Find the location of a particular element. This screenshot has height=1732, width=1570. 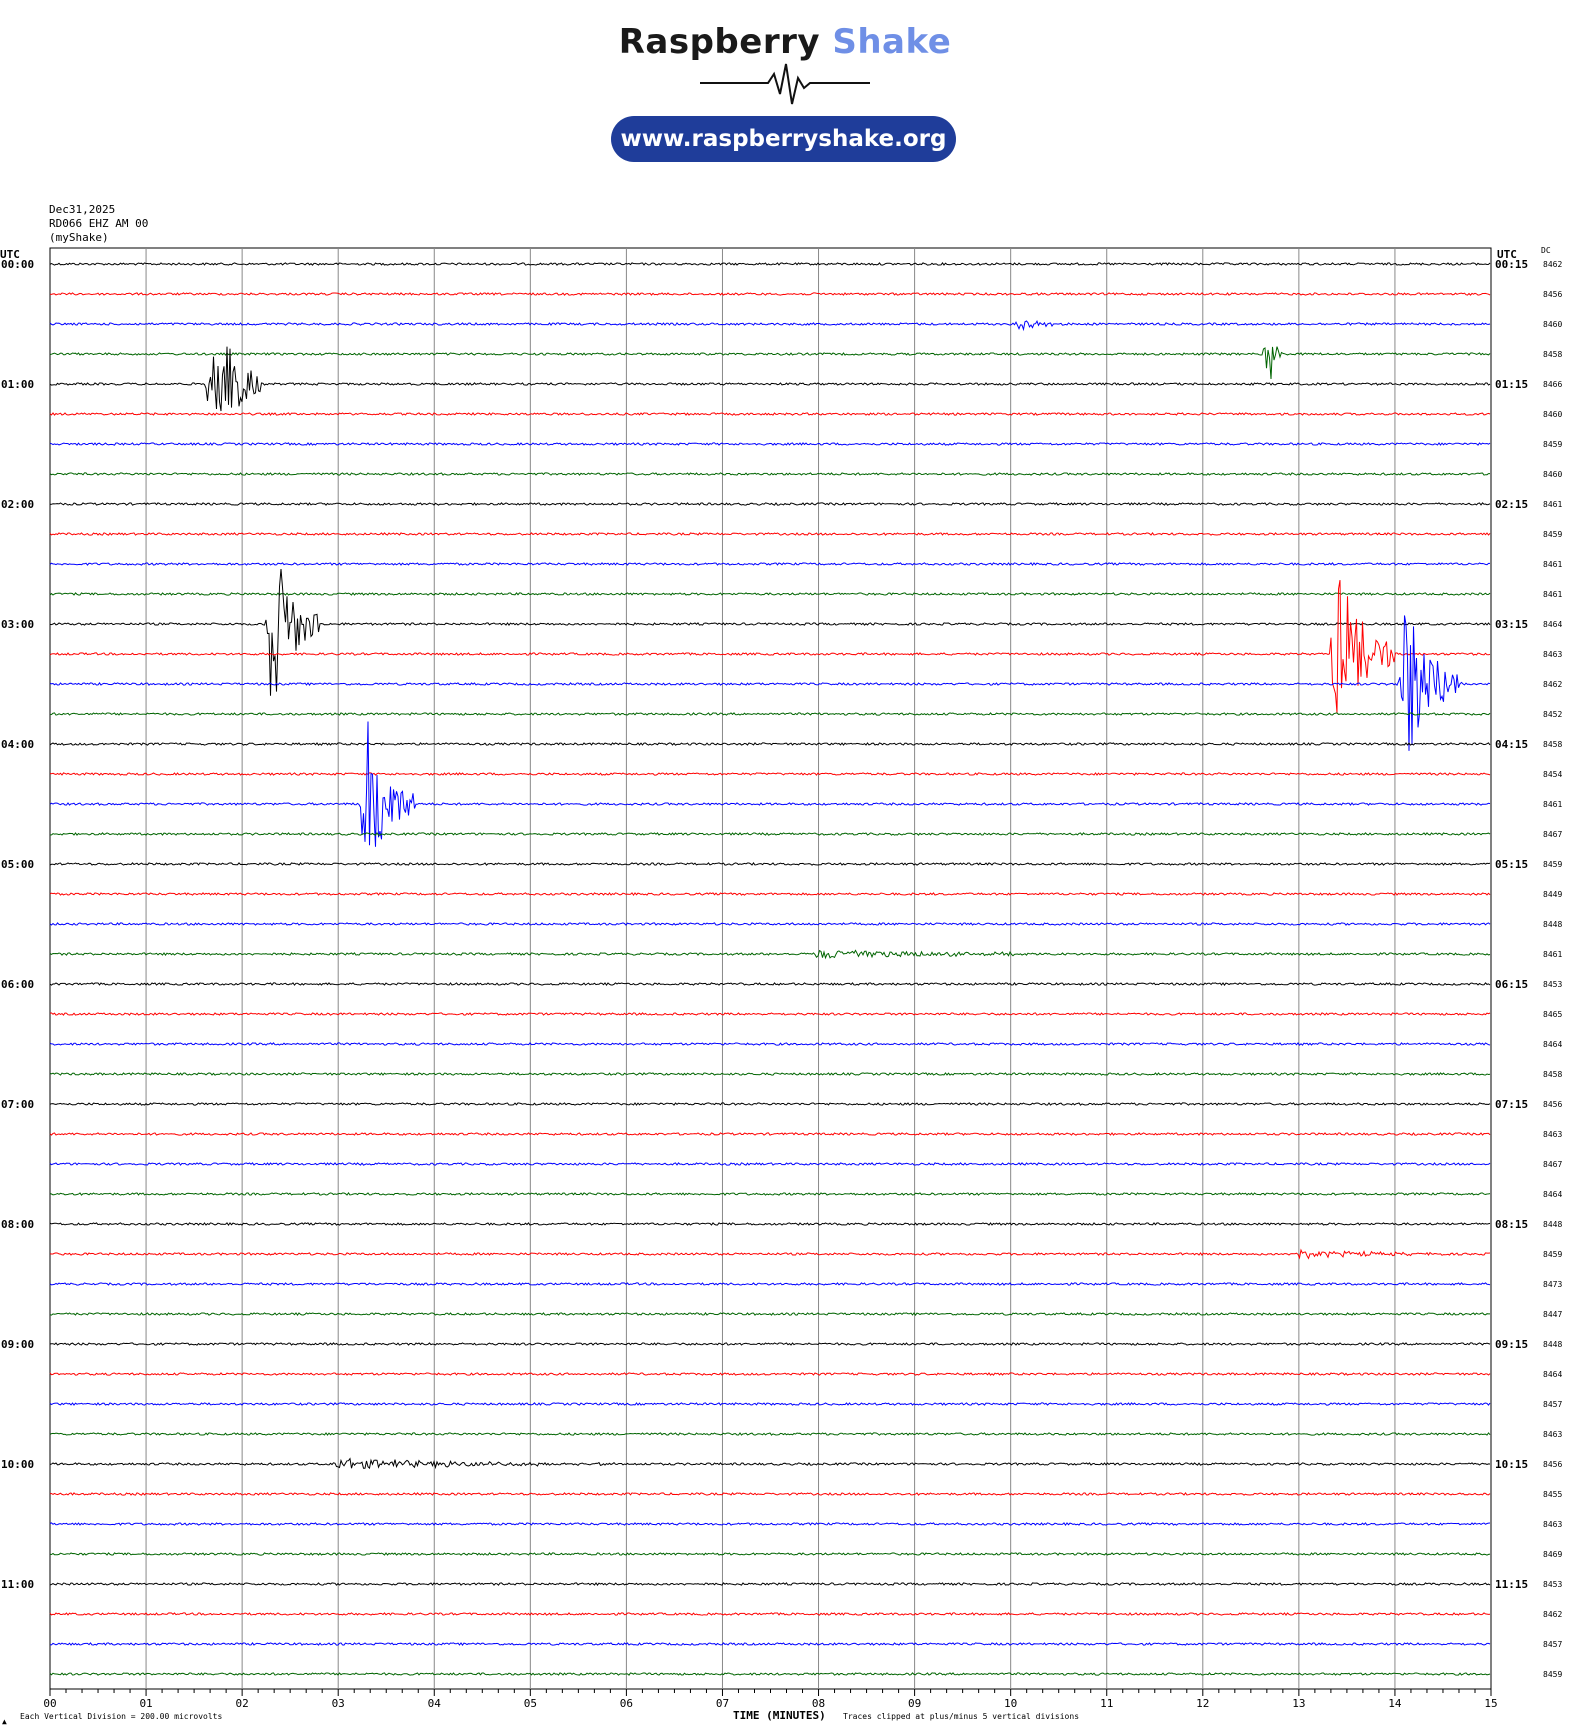

x-tick-label: 11 is located at coordinates (1106, 1703).